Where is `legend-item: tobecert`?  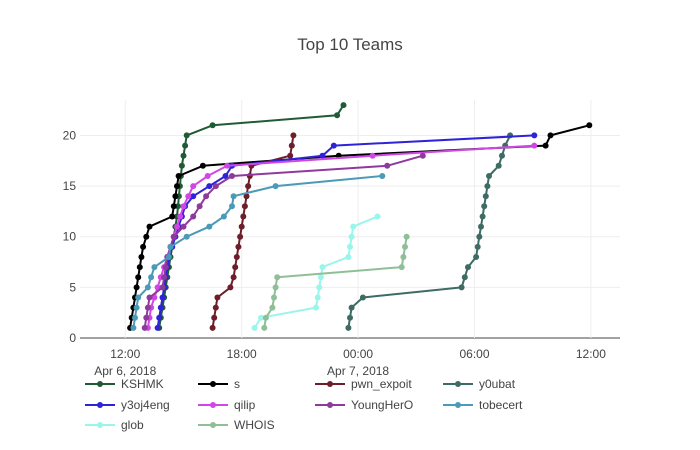
legend-item: tobecert is located at coordinates (483, 405).